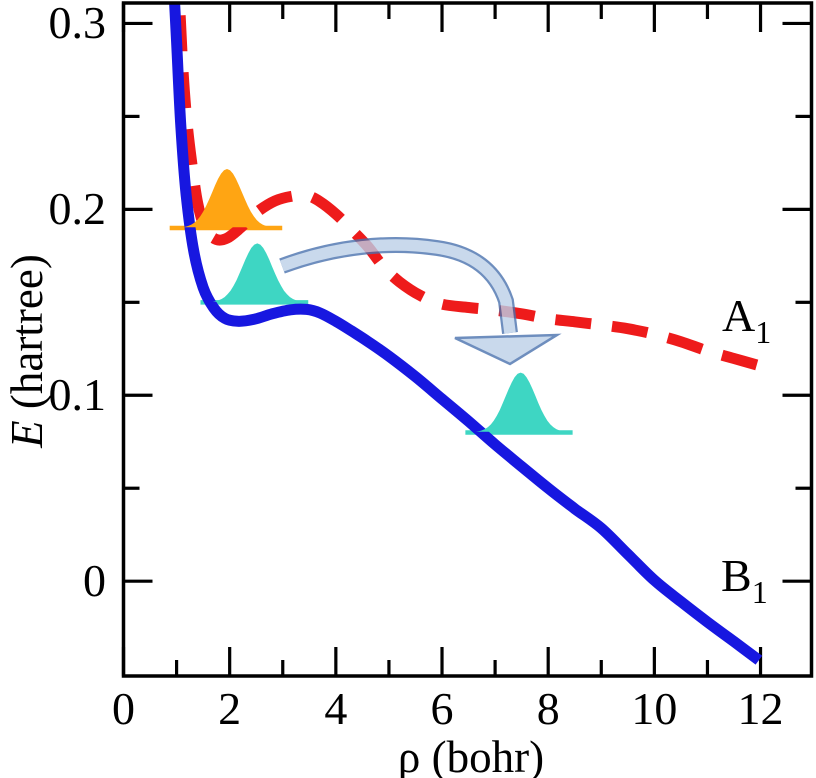  I want to click on series-label-A1: A1, so click(746, 324).